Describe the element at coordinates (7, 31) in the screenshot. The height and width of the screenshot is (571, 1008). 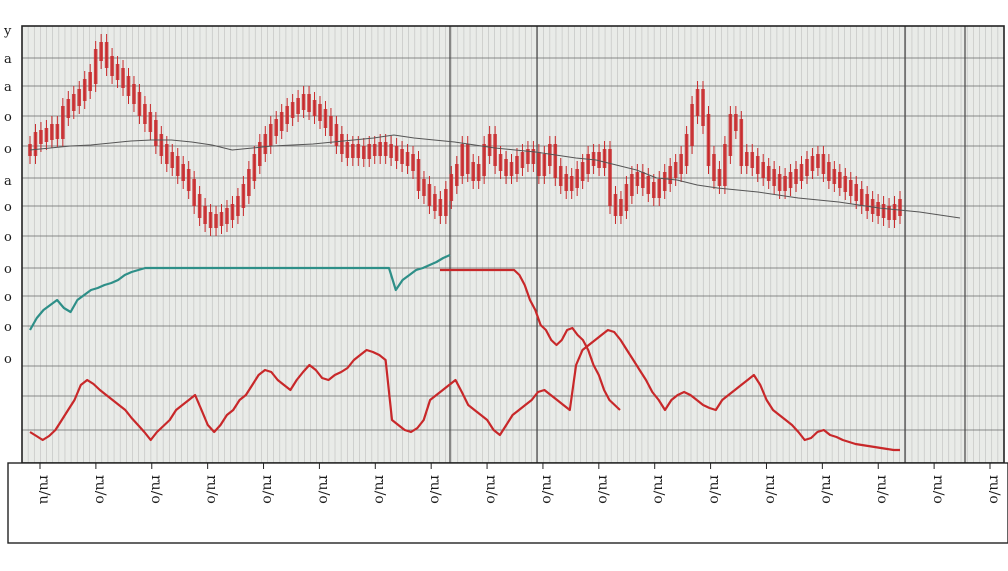
I see `y-tick-label: y` at that location.